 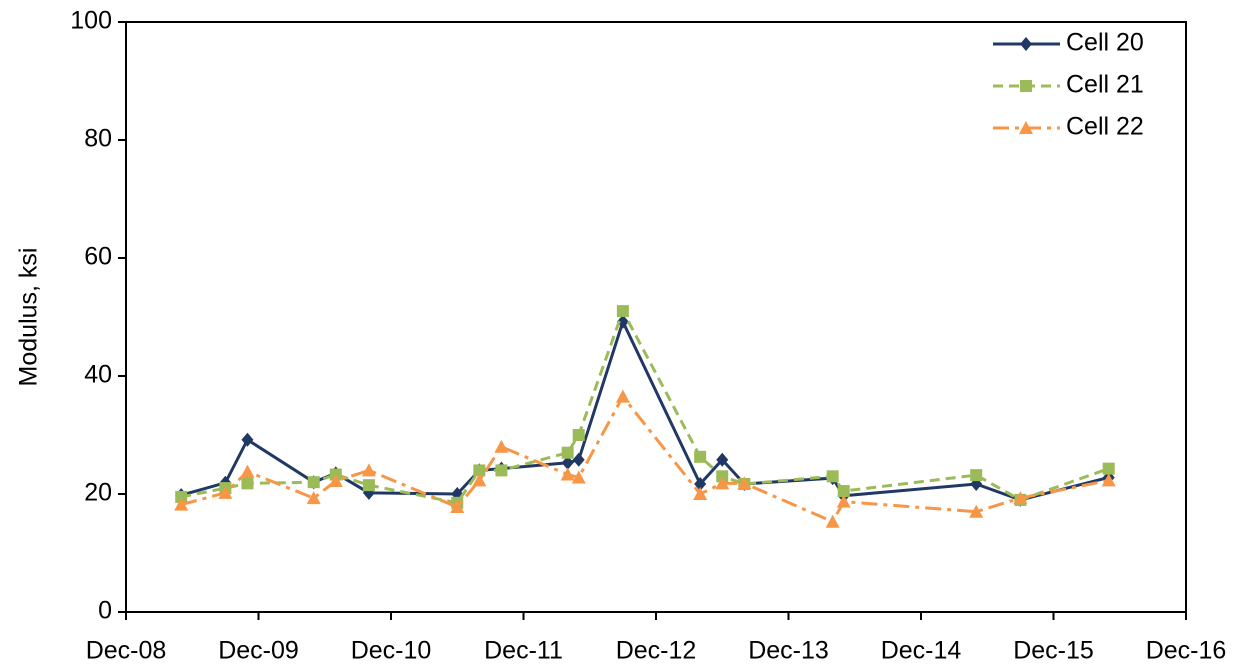 I want to click on x-tick-label: Dec-12, so click(x=656, y=651).